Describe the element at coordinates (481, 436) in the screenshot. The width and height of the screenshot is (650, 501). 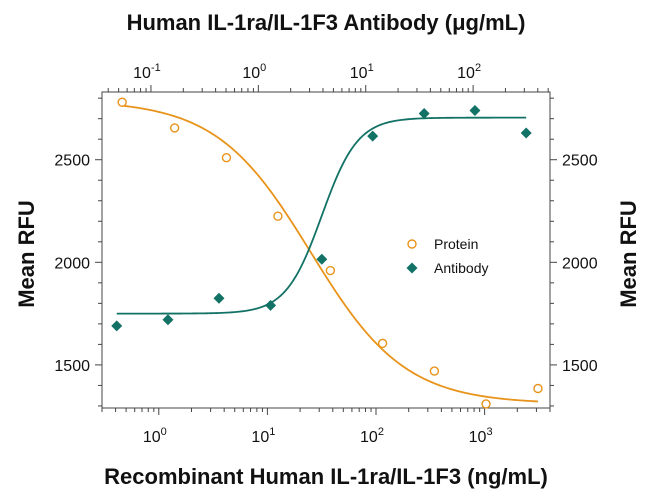
I see `x-tick-label: 10³` at that location.